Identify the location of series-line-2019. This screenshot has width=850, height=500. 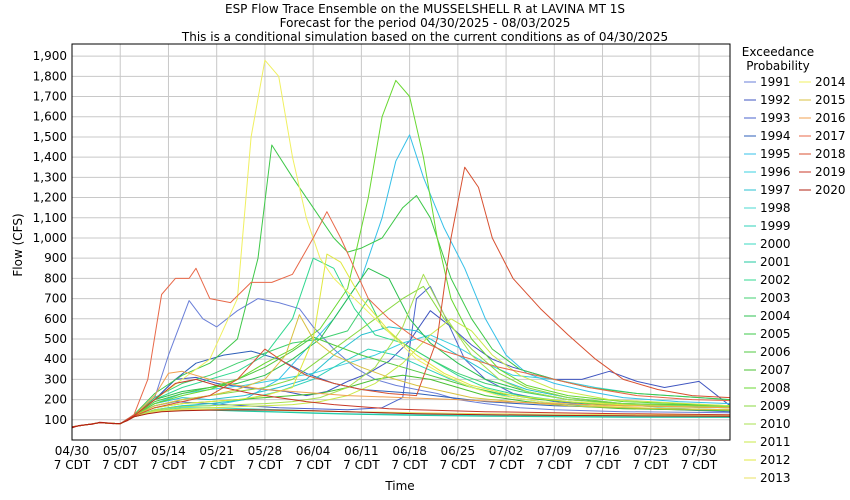
(401, 403).